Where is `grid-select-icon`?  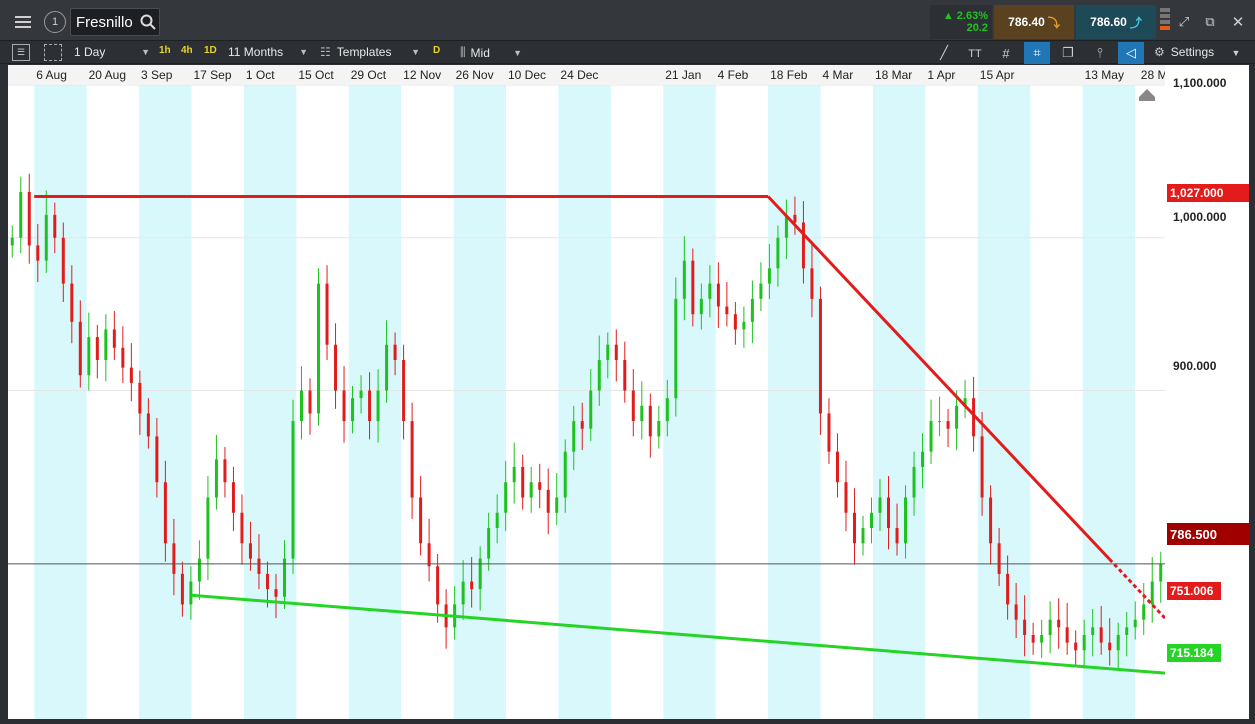
grid-select-icon is located at coordinates (53, 52).